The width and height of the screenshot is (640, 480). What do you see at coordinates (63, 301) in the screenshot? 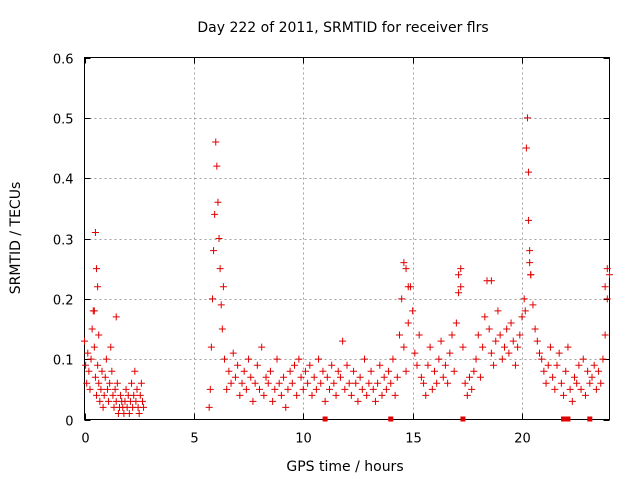
I see `y-tick-label: 0.2` at bounding box center [63, 301].